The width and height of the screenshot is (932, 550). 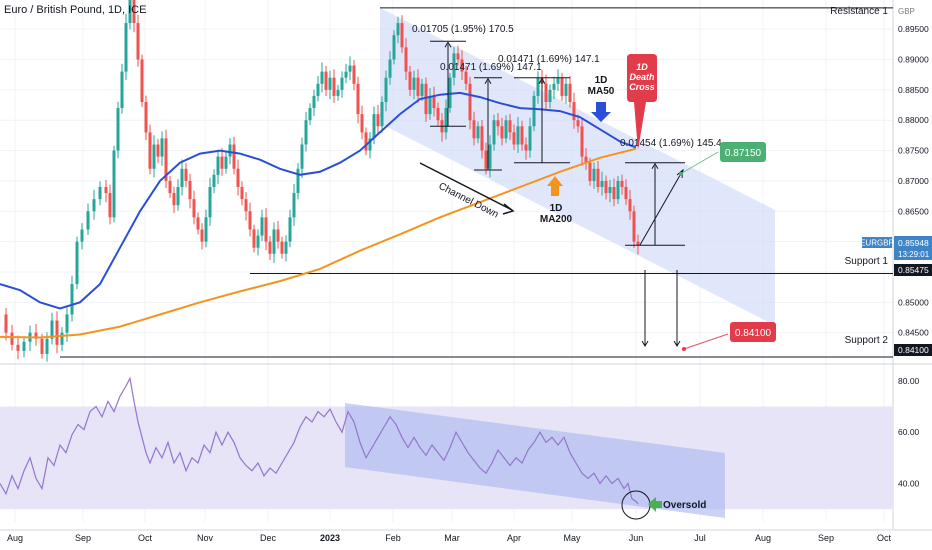 I want to click on time-axis-label: May, so click(x=572, y=538).